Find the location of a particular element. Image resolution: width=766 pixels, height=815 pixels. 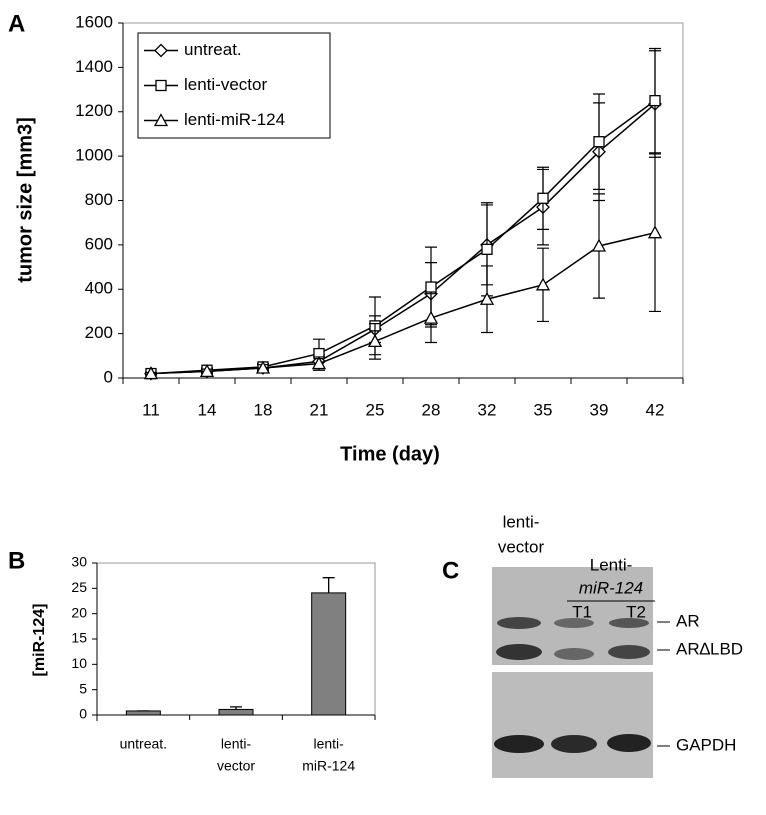

x-tick-label: miR-124 is located at coordinates (328, 766).